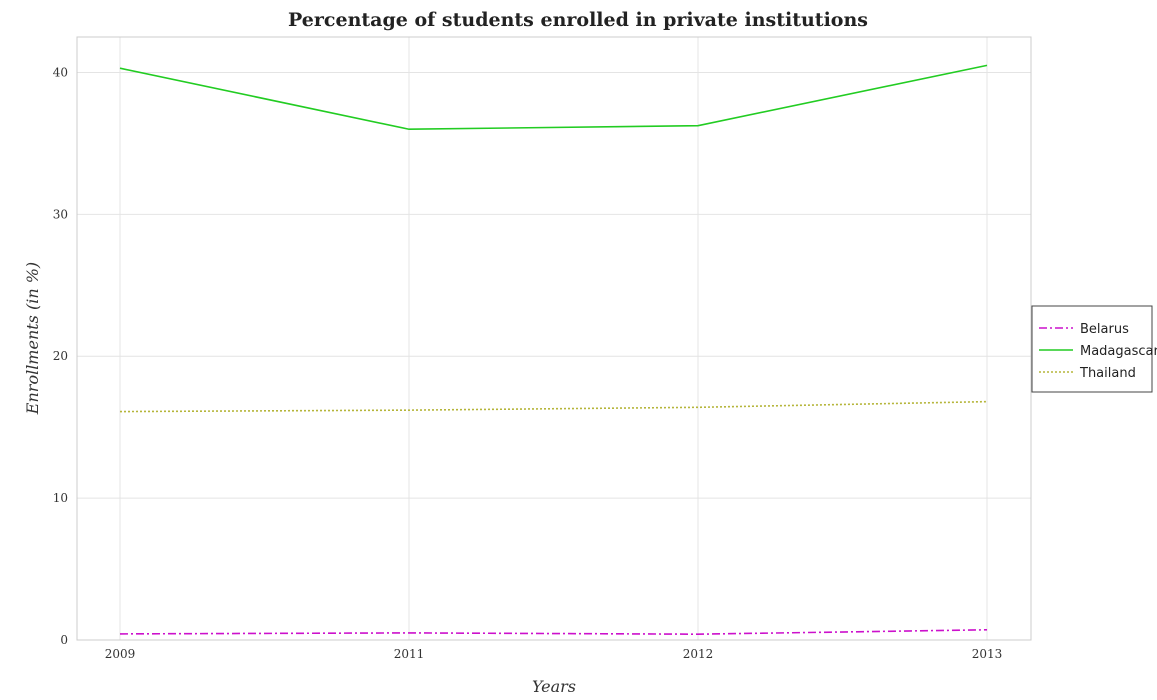 The width and height of the screenshot is (1157, 700). What do you see at coordinates (1118, 351) in the screenshot?
I see `legend-label-madagascar: Madagascar` at bounding box center [1118, 351].